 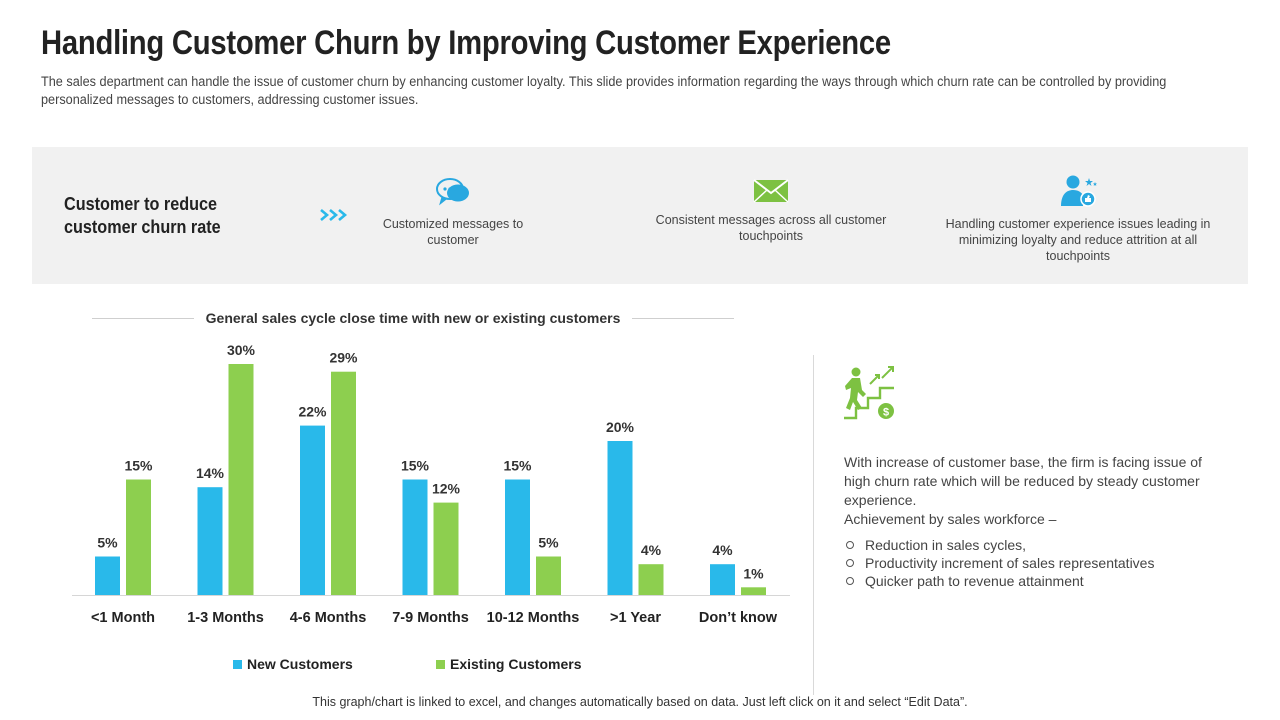 I want to click on list-item: Quicker path to revenue attainment, so click(x=1029, y=581).